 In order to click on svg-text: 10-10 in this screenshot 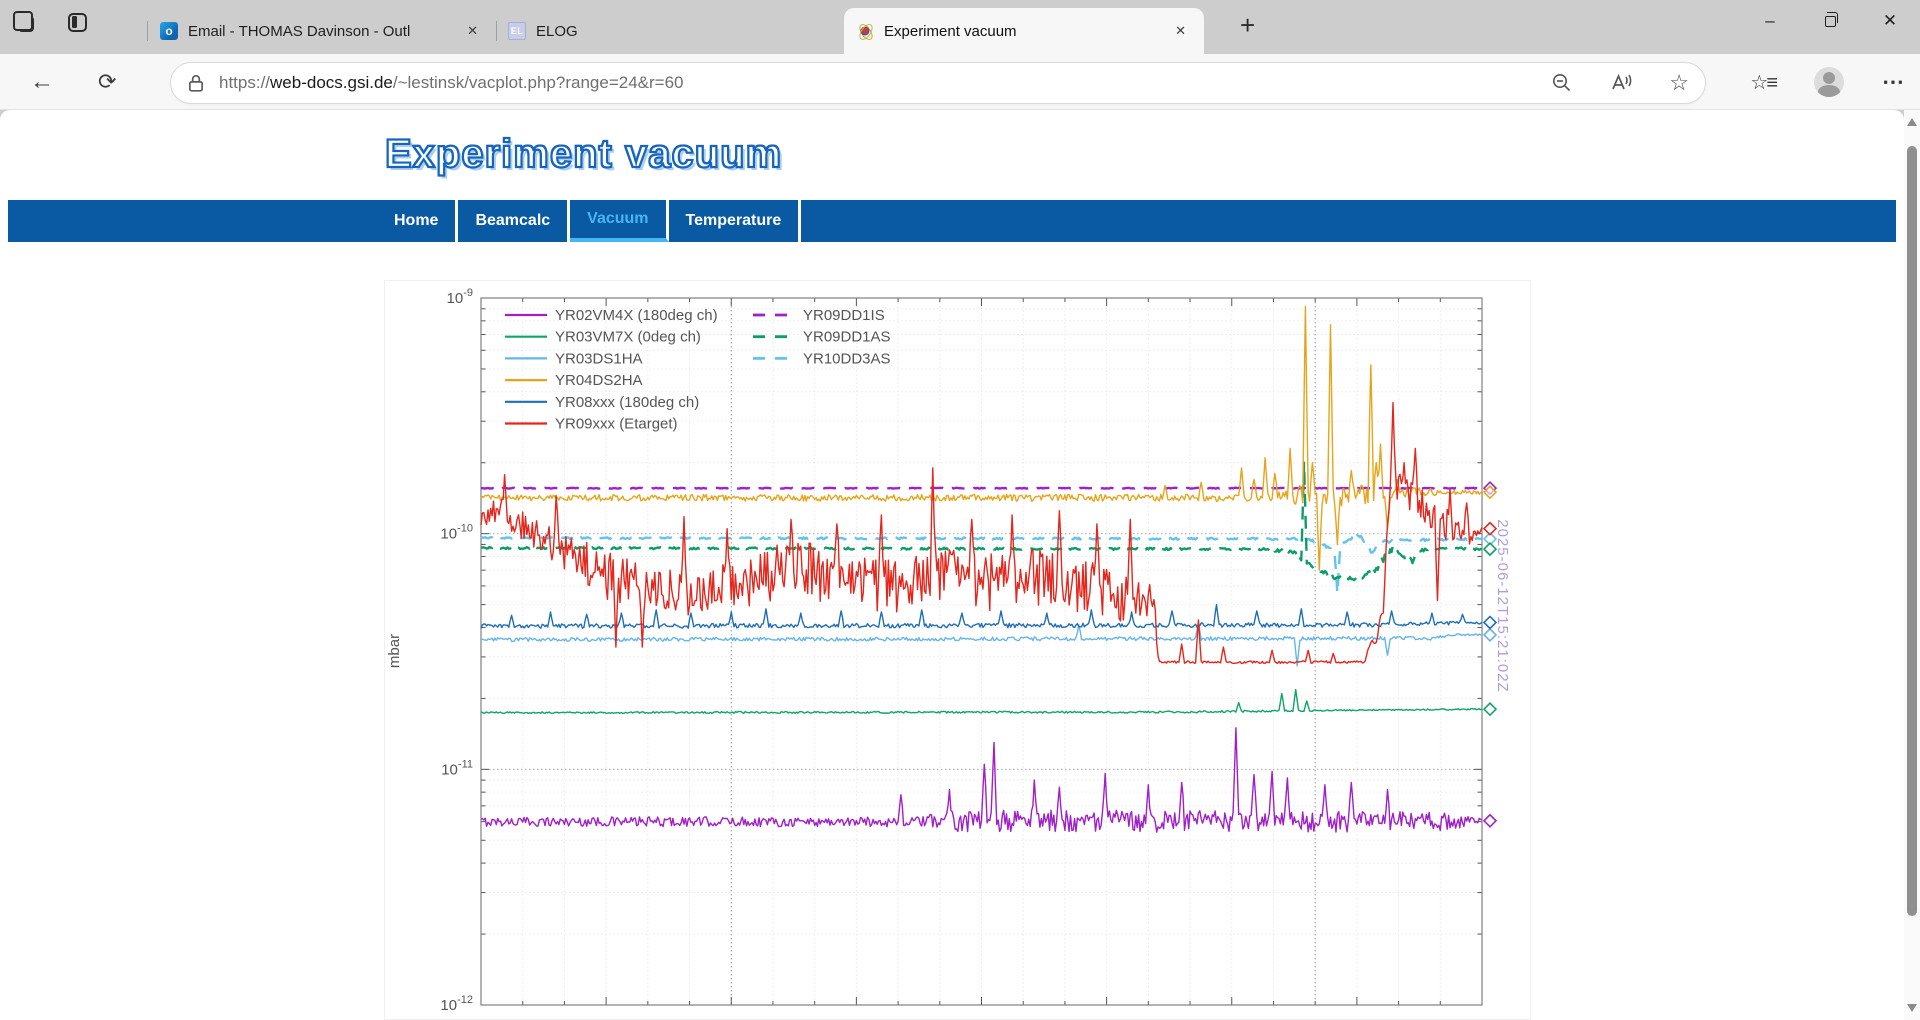, I will do `click(456, 533)`.